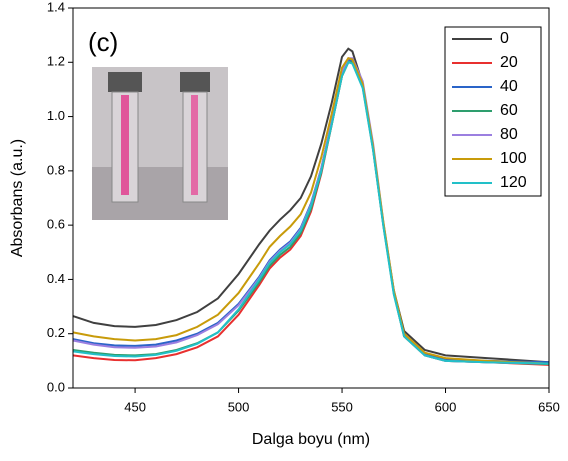  Describe the element at coordinates (56, 386) in the screenshot. I see `y-tick-label: 0.0` at that location.